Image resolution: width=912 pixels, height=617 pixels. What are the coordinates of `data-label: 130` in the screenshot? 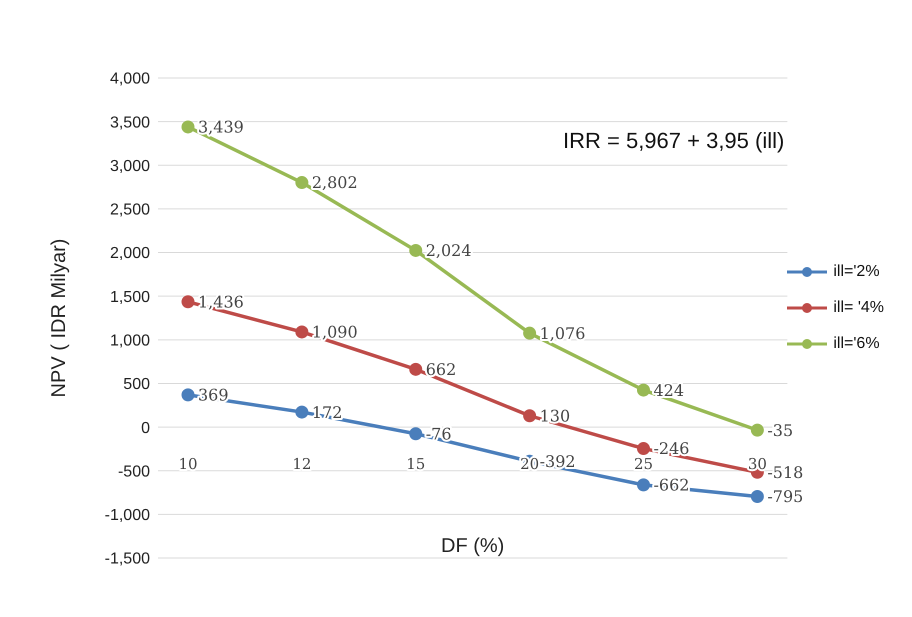 It's located at (555, 416).